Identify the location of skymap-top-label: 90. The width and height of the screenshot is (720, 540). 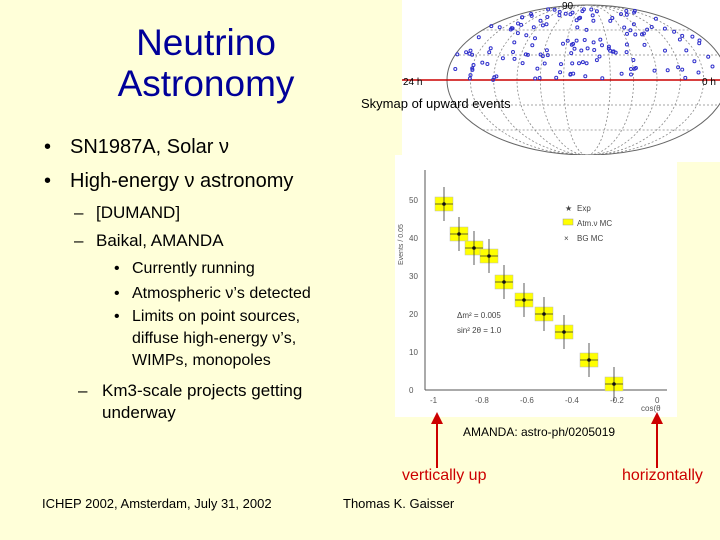
(568, 6).